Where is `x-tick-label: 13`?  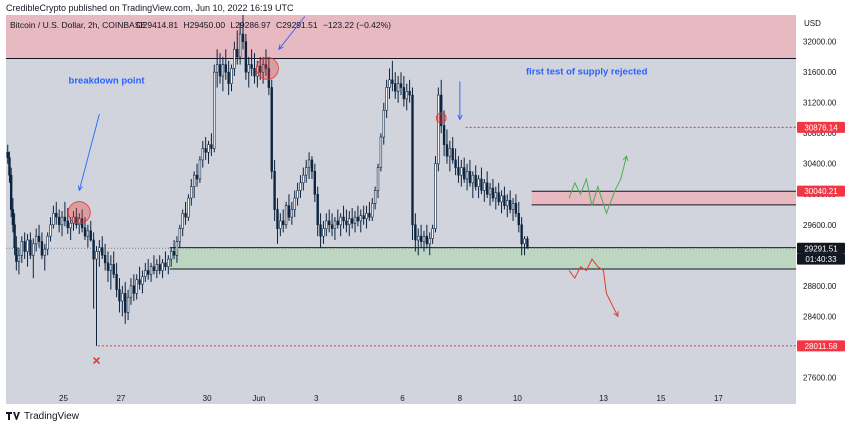
x-tick-label: 13 is located at coordinates (603, 398).